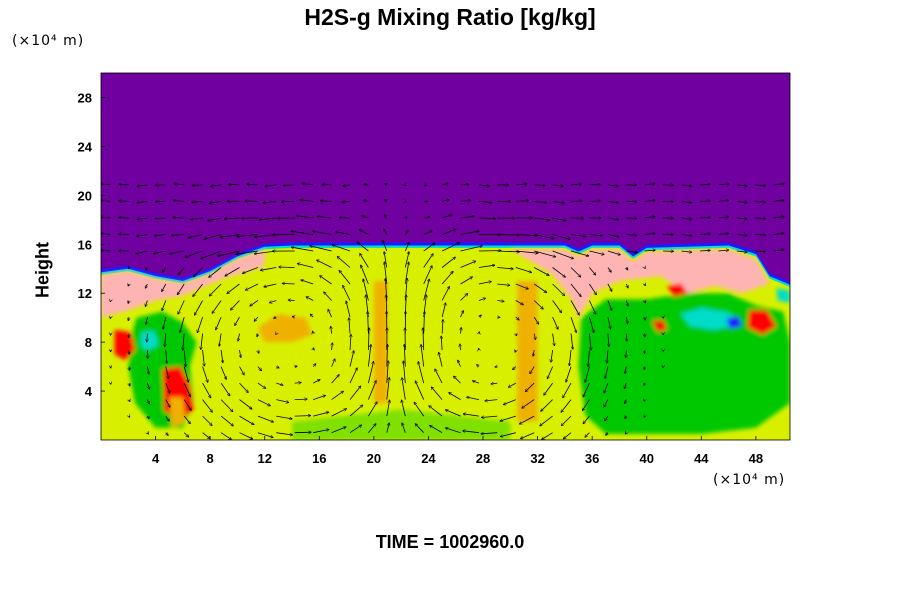 The image size is (900, 600). I want to click on y-tick-label: 4, so click(89, 391).